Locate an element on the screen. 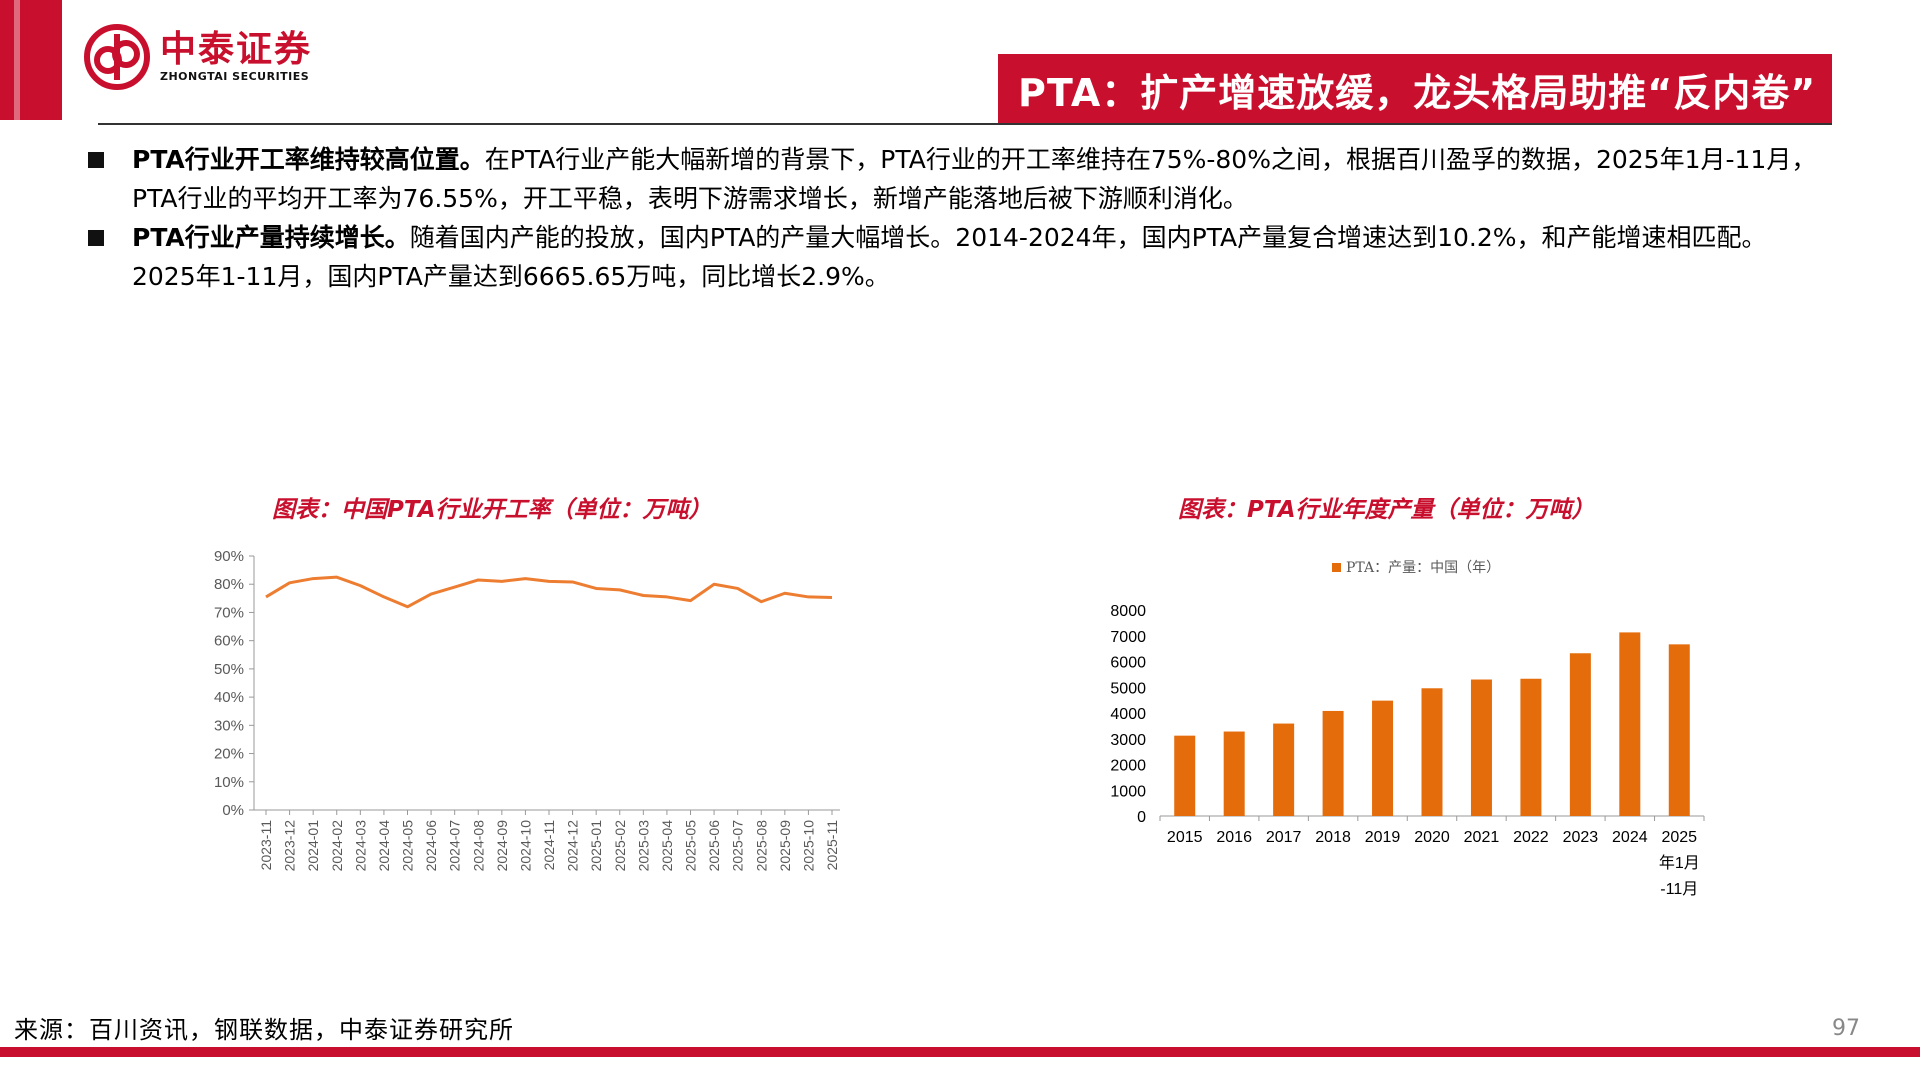 The image size is (1920, 1080). x-tick-label: -11月 is located at coordinates (1679, 889).